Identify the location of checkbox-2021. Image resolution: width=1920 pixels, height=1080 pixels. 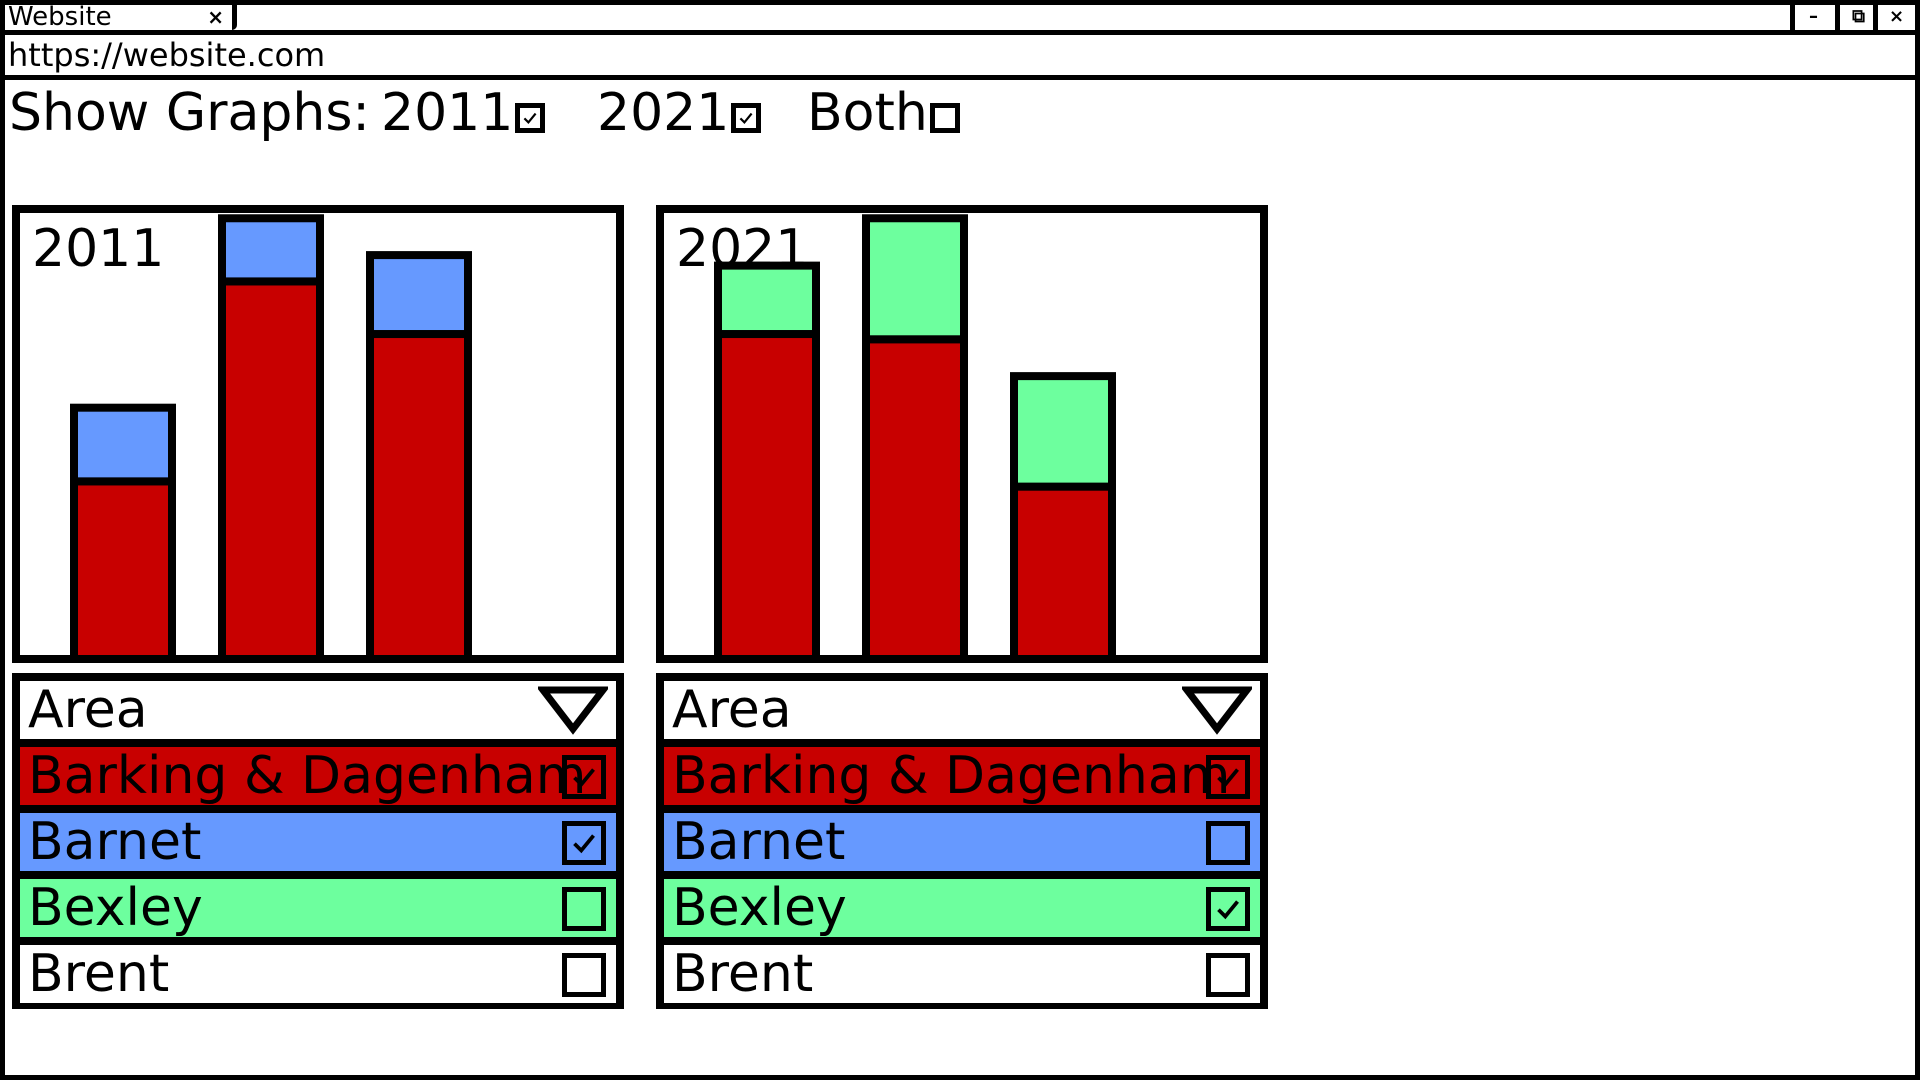
(746, 118).